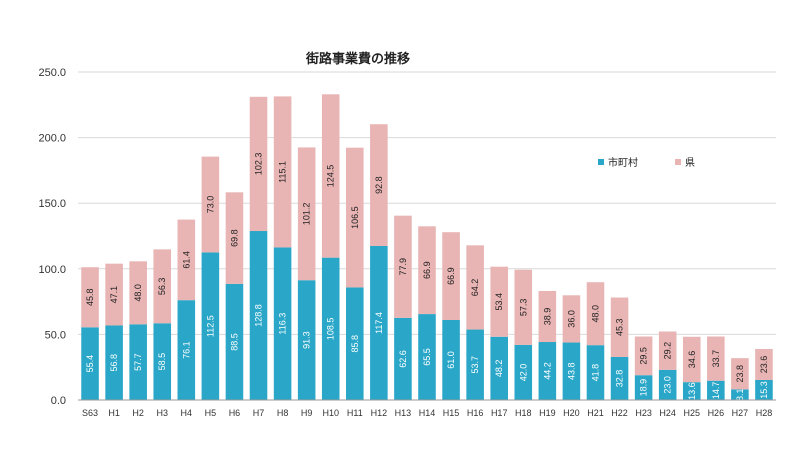 The image size is (806, 467). Describe the element at coordinates (475, 413) in the screenshot. I see `x-tick-label: H16` at that location.